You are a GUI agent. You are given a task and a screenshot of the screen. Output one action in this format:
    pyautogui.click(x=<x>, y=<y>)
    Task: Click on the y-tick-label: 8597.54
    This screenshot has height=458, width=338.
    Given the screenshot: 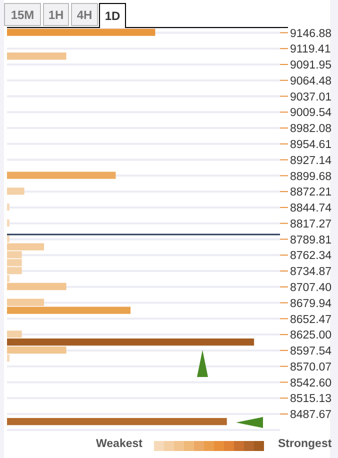 What is the action you would take?
    pyautogui.click(x=311, y=352)
    